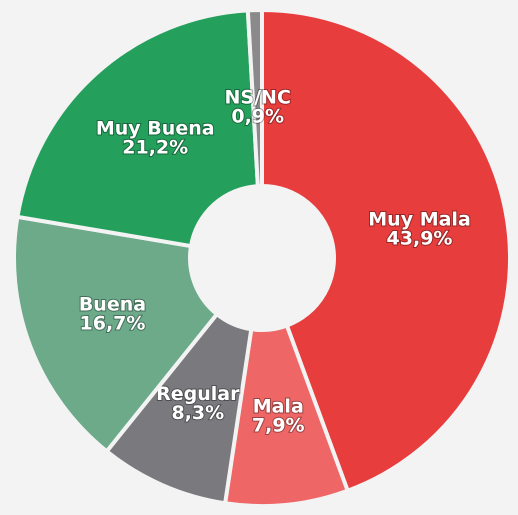 The image size is (518, 515). I want to click on slice-label: Regular, so click(198, 394).